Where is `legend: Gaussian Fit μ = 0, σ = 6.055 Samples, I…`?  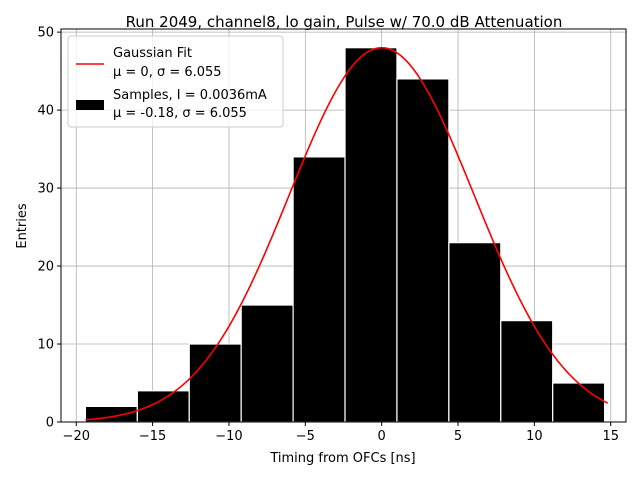 legend: Gaussian Fit μ = 0, σ = 6.055 Samples, I… is located at coordinates (175, 81).